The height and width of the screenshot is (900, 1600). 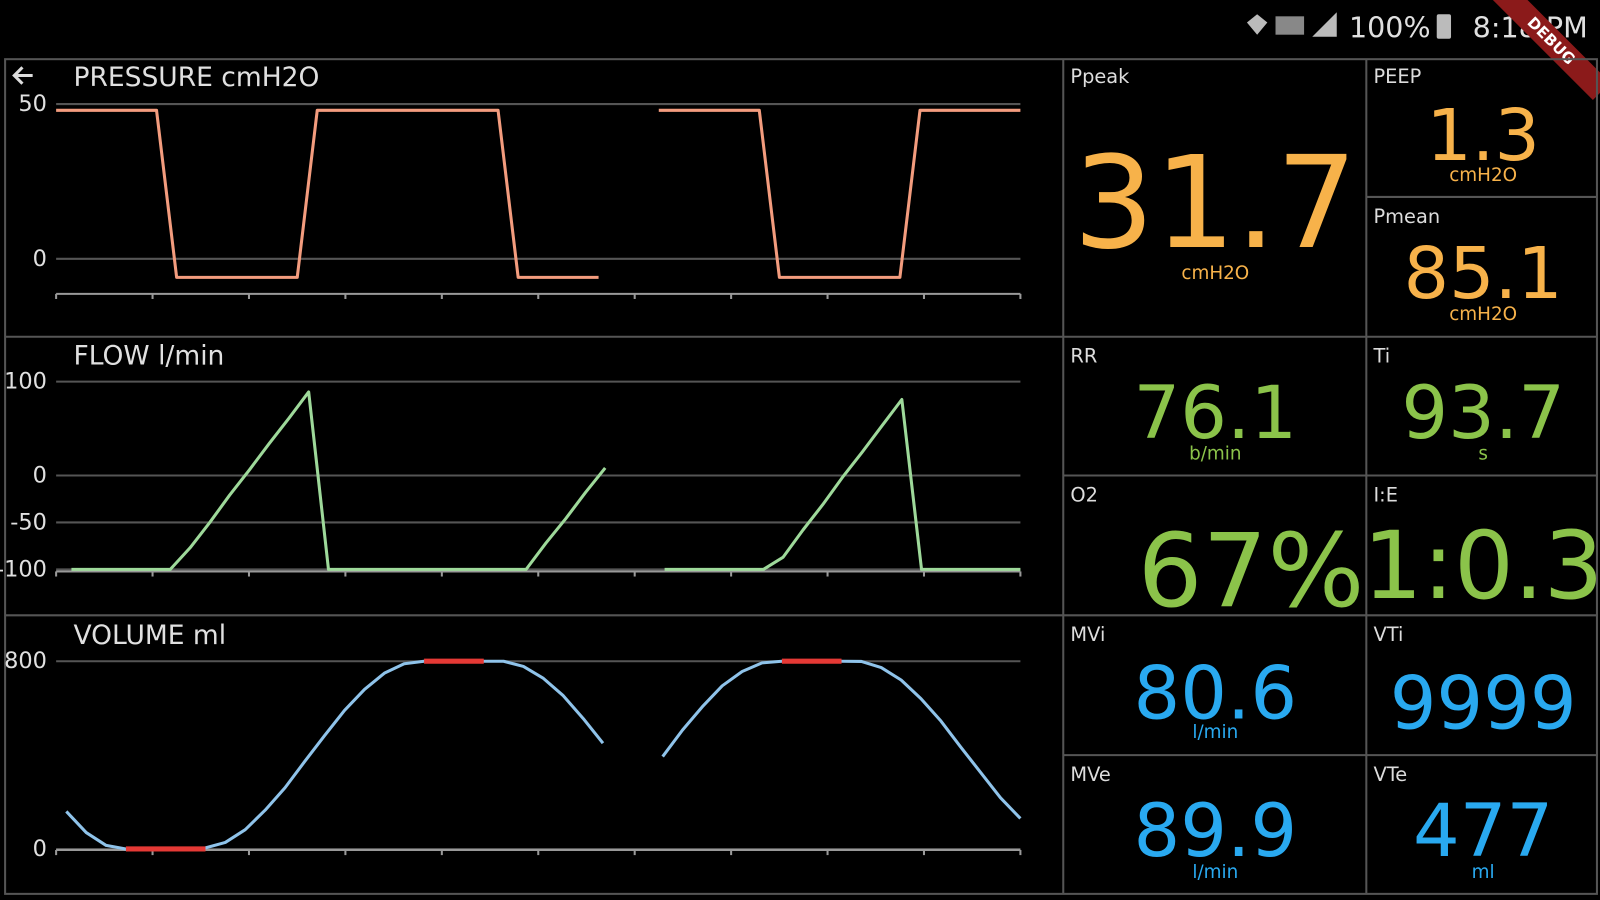 I want to click on readout-label: RR, so click(x=1083, y=356).